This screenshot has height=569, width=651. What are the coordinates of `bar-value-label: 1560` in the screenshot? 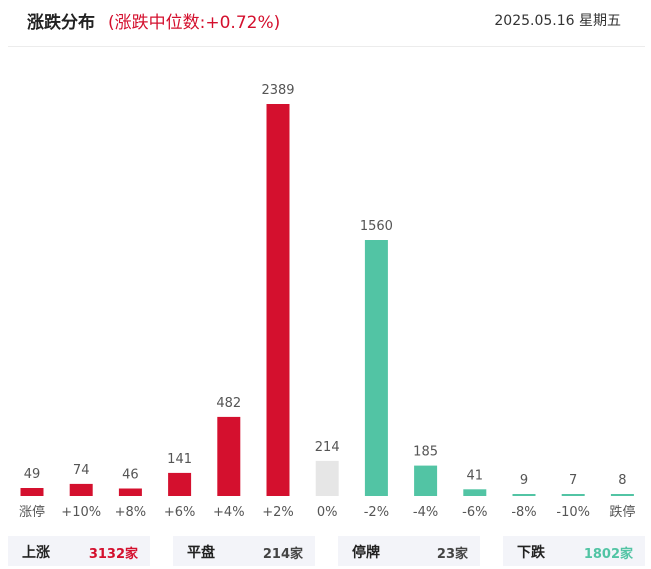 It's located at (376, 226).